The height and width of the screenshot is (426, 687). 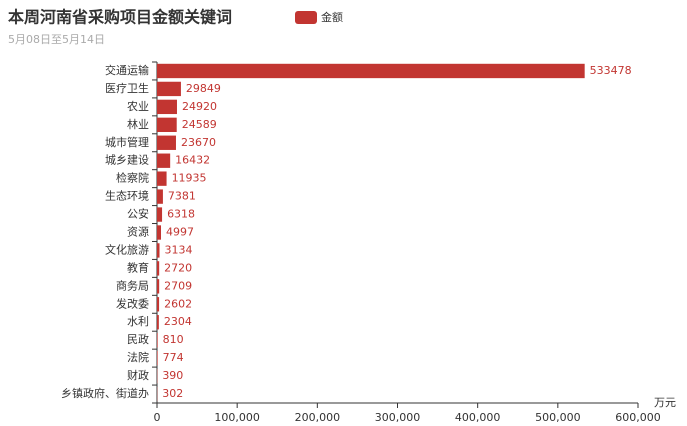 I want to click on y-tick-label: 交通运输, so click(x=127, y=70).